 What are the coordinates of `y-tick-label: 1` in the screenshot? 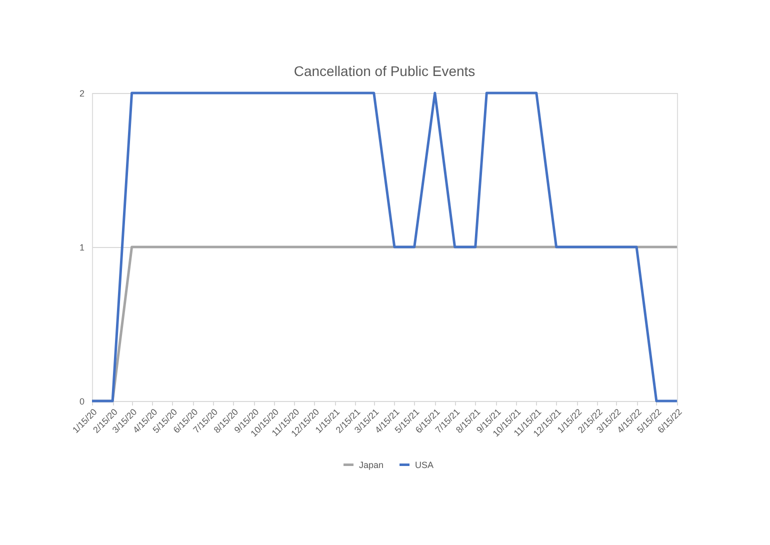 It's located at (81, 247).